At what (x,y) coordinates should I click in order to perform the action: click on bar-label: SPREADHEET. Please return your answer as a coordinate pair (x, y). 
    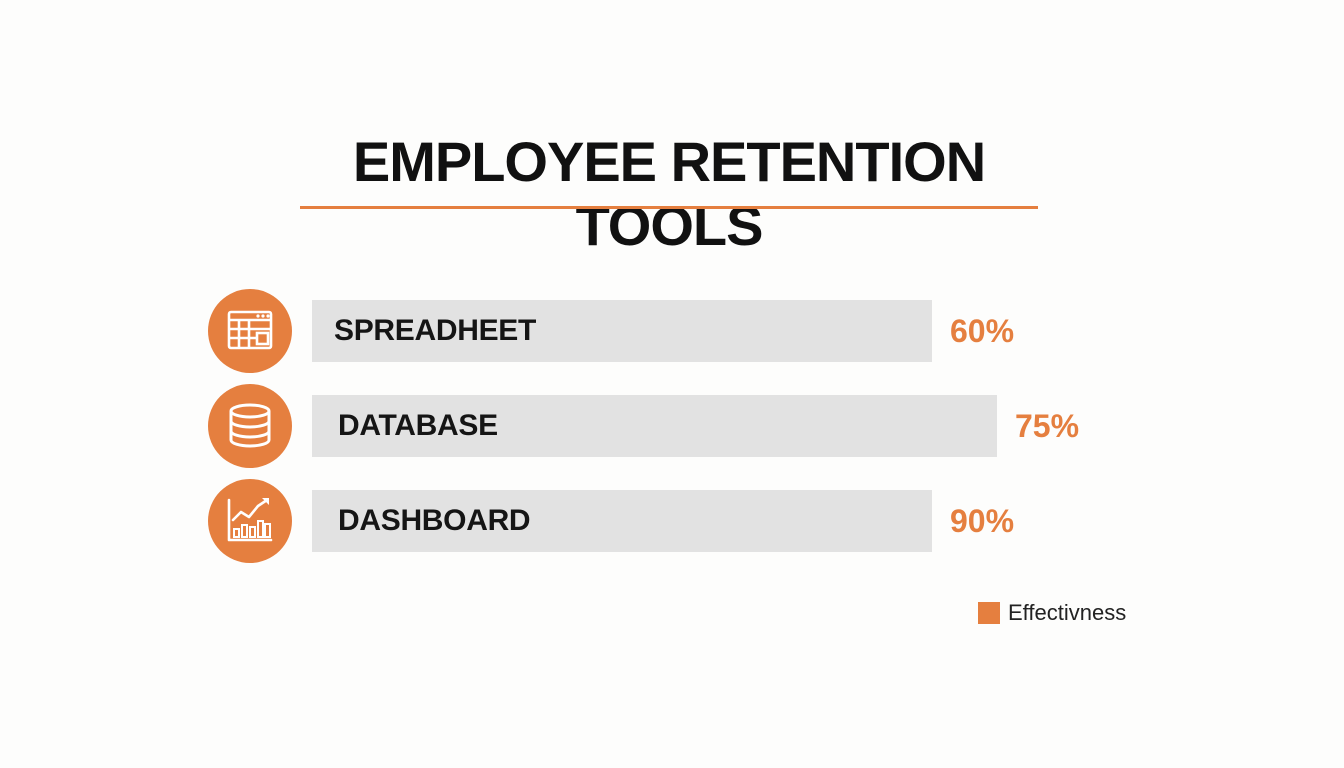
    Looking at the image, I should click on (435, 330).